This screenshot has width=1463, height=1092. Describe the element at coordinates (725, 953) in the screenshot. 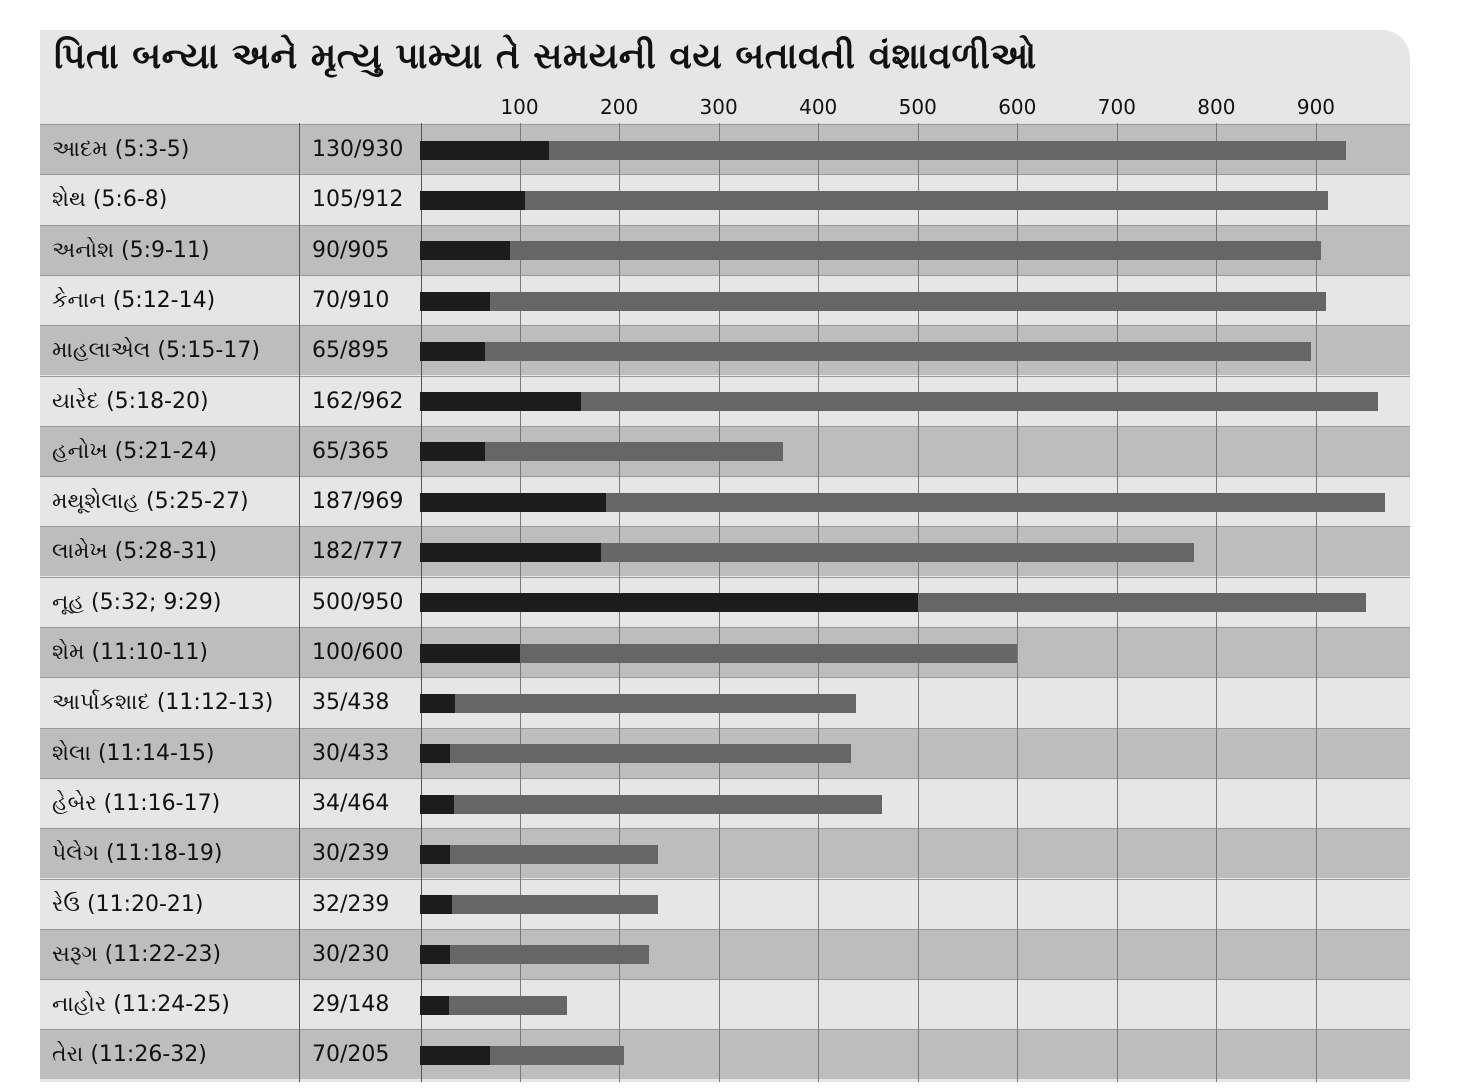

I see `table-row: સરૂગ (11:22-23) 30/230` at that location.